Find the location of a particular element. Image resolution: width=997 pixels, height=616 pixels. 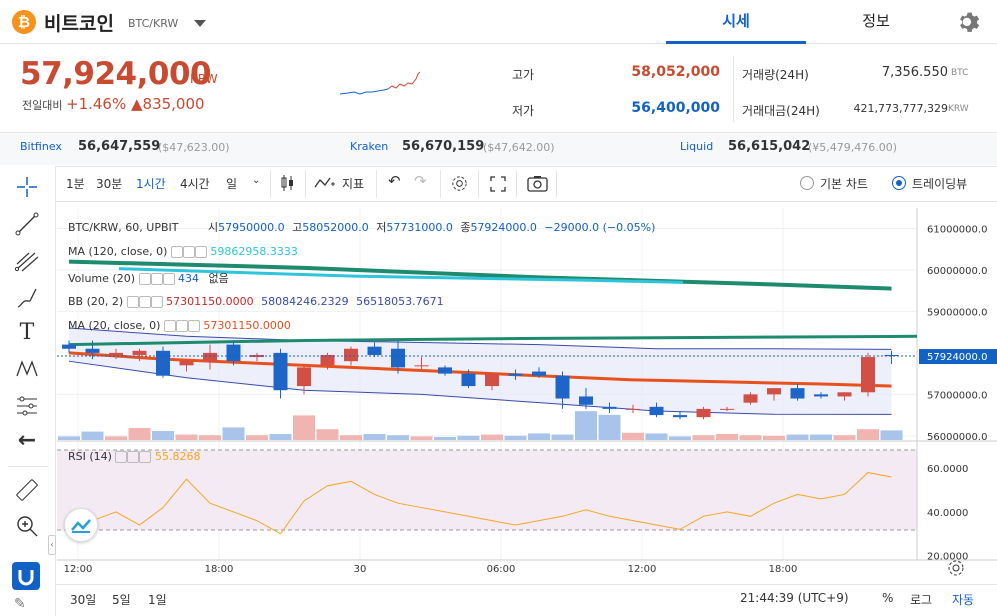

indicator-icon is located at coordinates (325, 183).